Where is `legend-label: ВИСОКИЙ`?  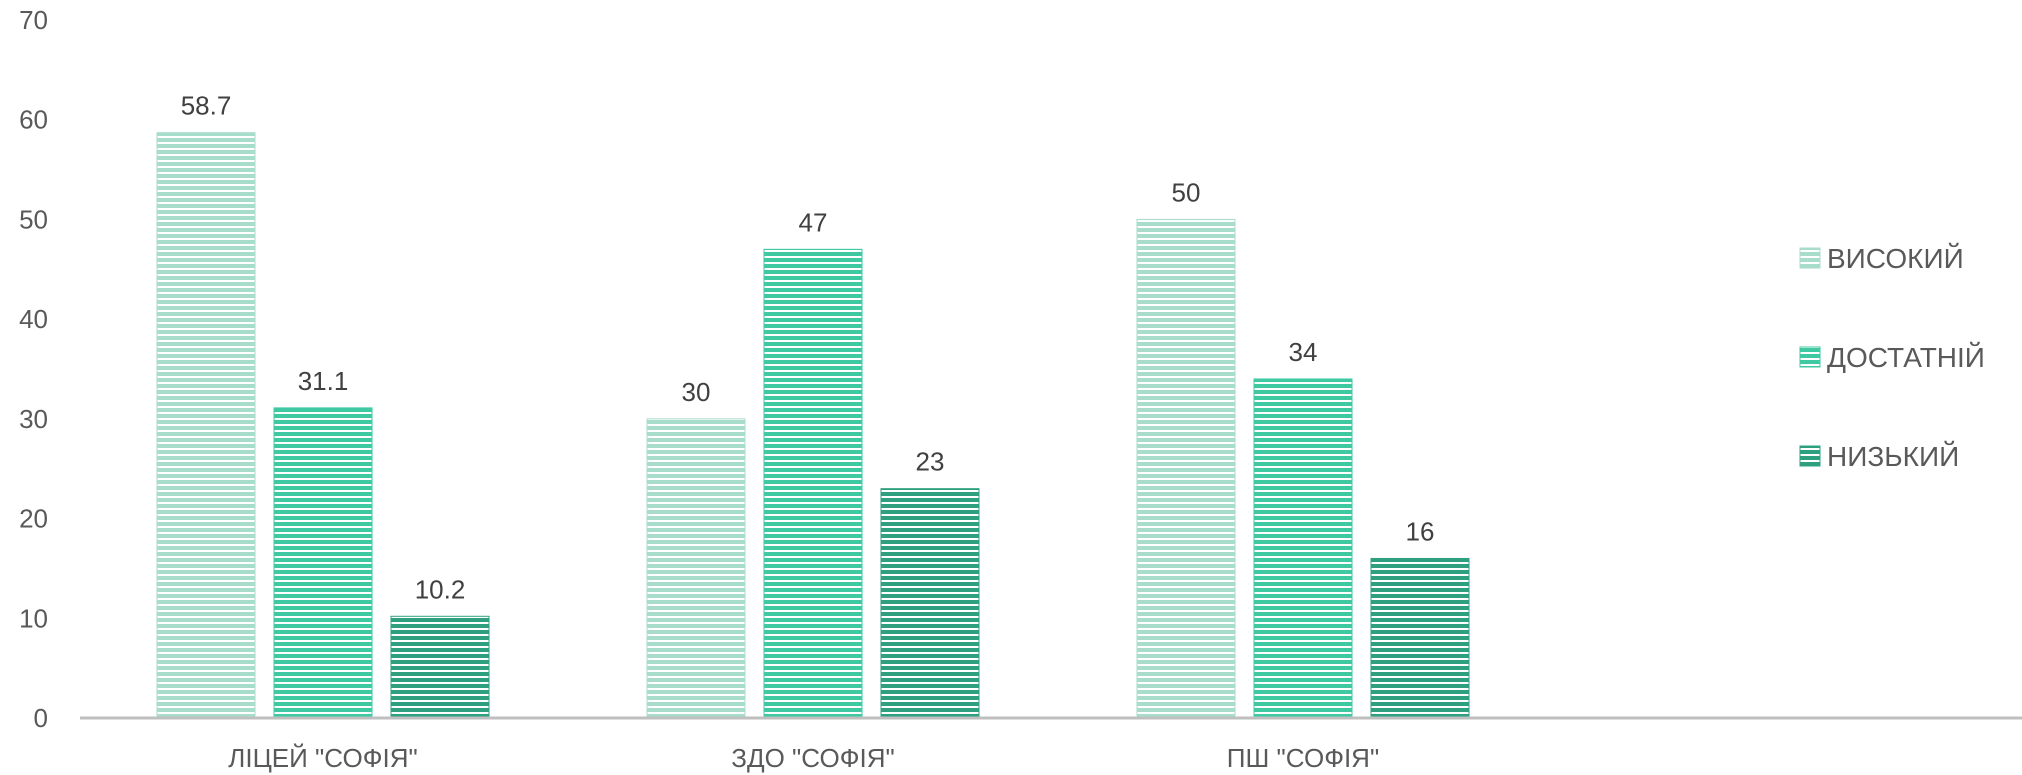 legend-label: ВИСОКИЙ is located at coordinates (1895, 258).